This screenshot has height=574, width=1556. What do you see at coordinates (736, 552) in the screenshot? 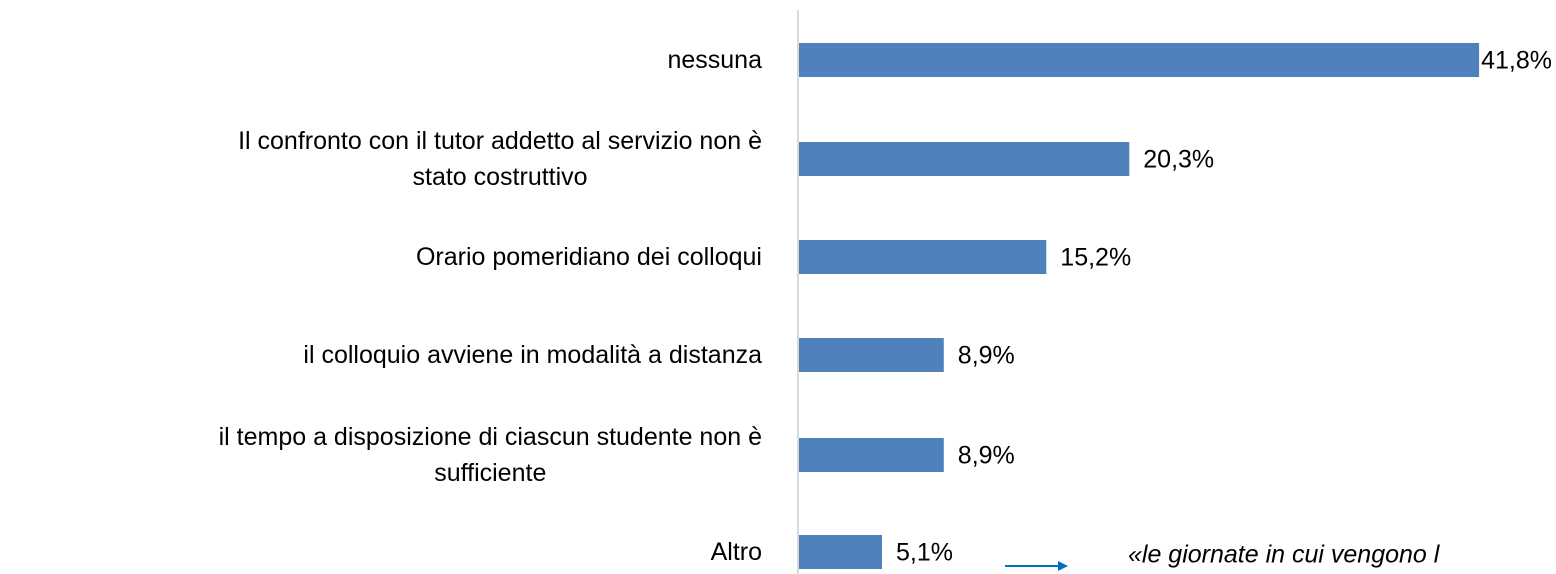
I see `category-label: Altro` at bounding box center [736, 552].